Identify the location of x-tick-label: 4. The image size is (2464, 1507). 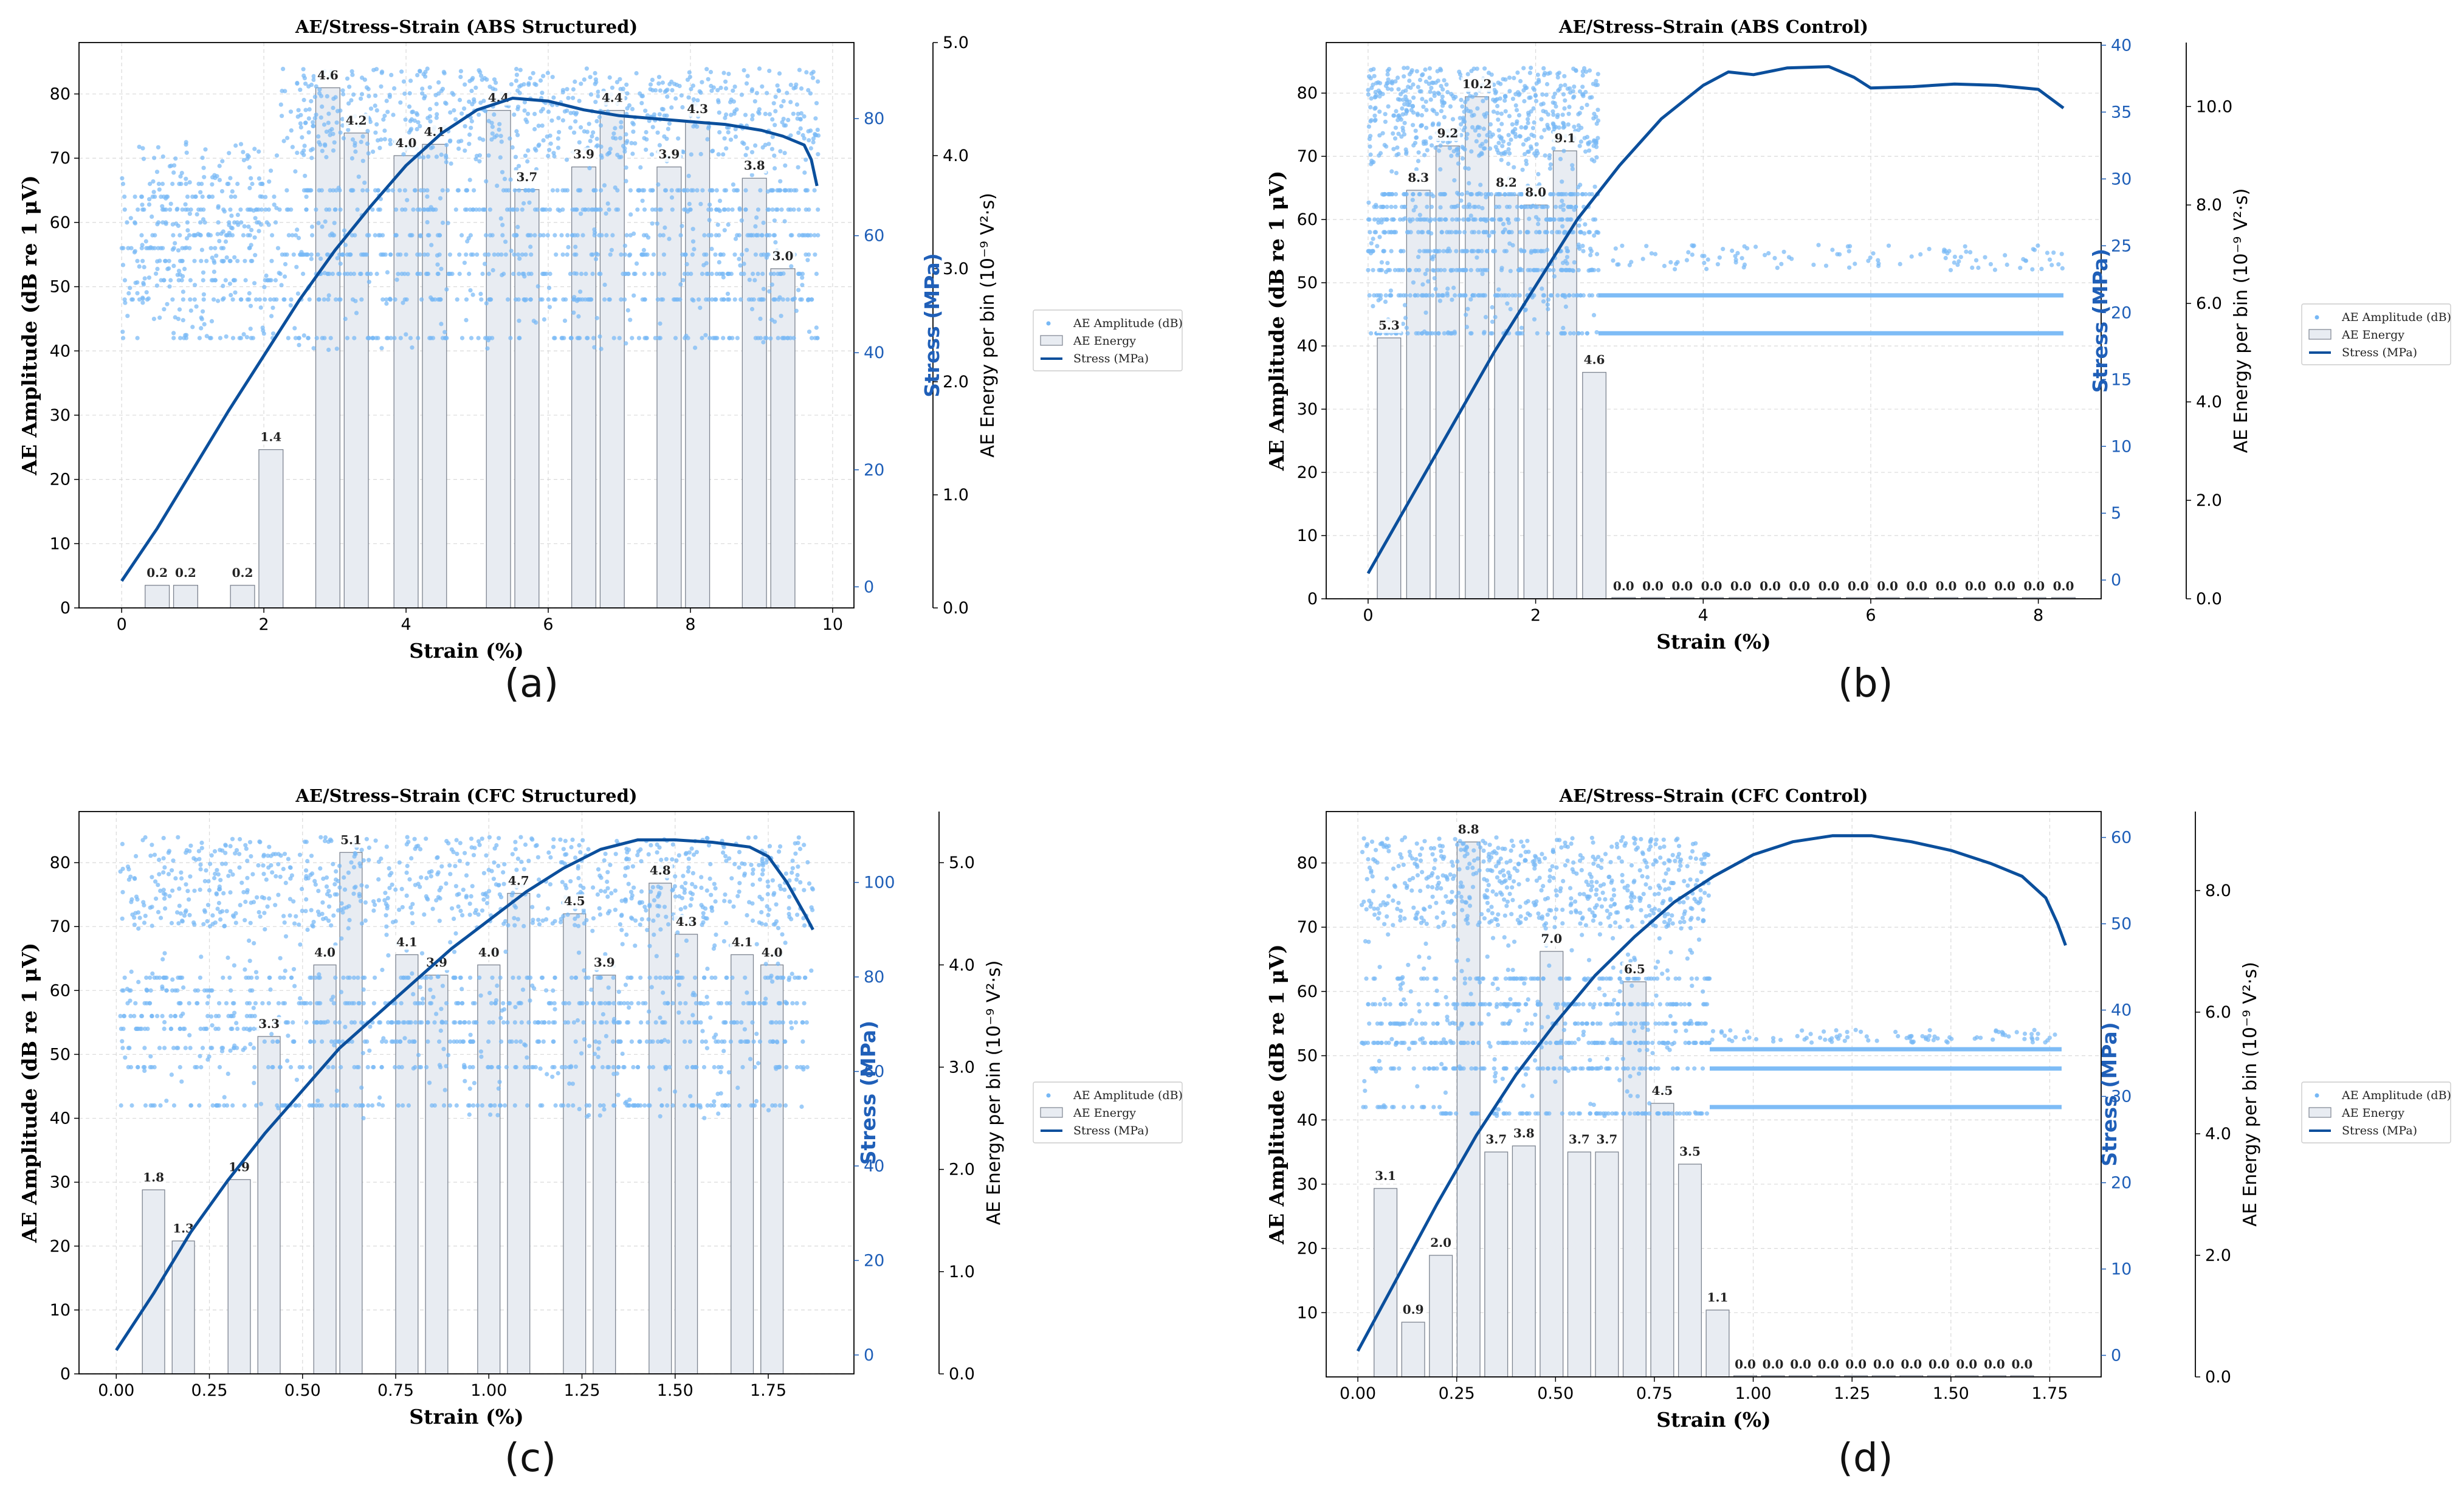
(406, 624).